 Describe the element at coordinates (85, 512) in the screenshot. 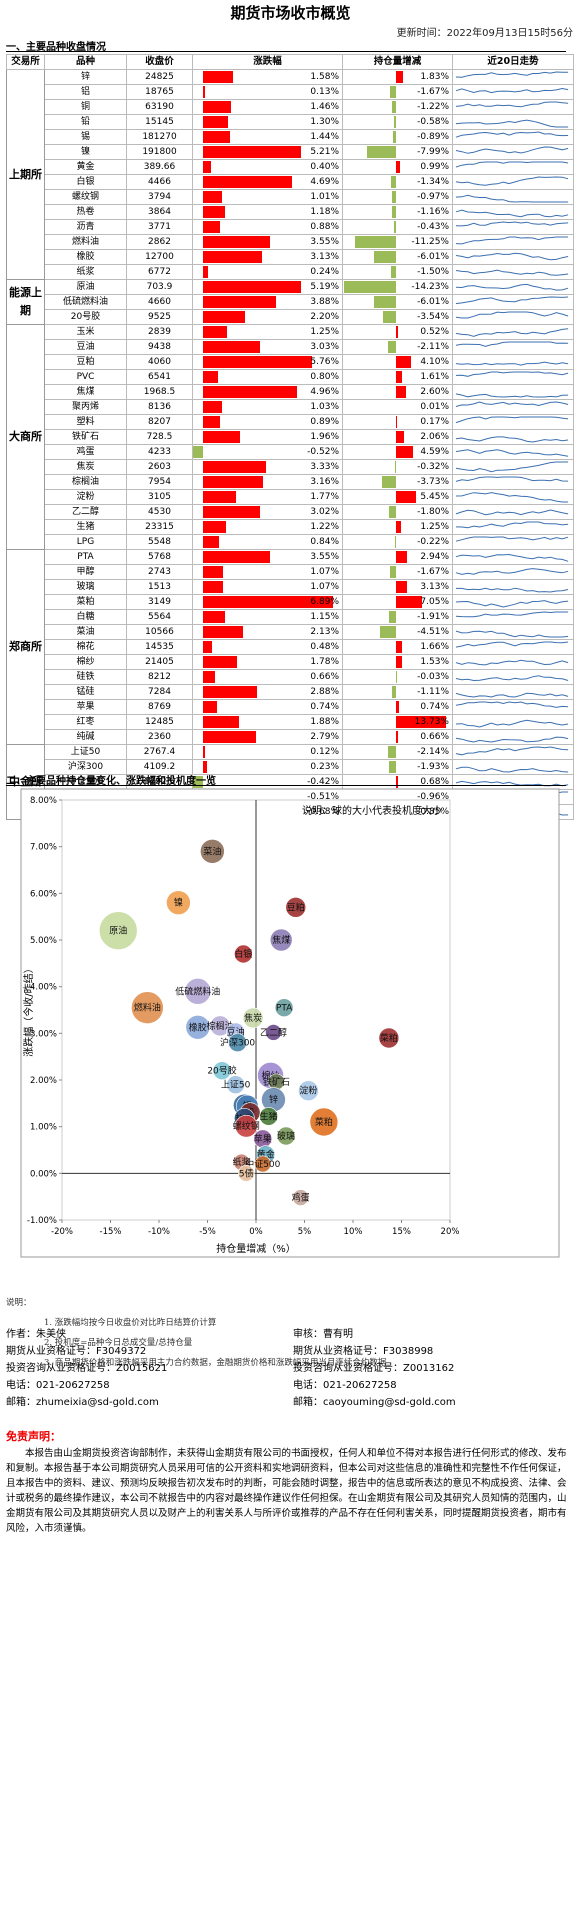

I see `product-name: 乙二醇` at that location.